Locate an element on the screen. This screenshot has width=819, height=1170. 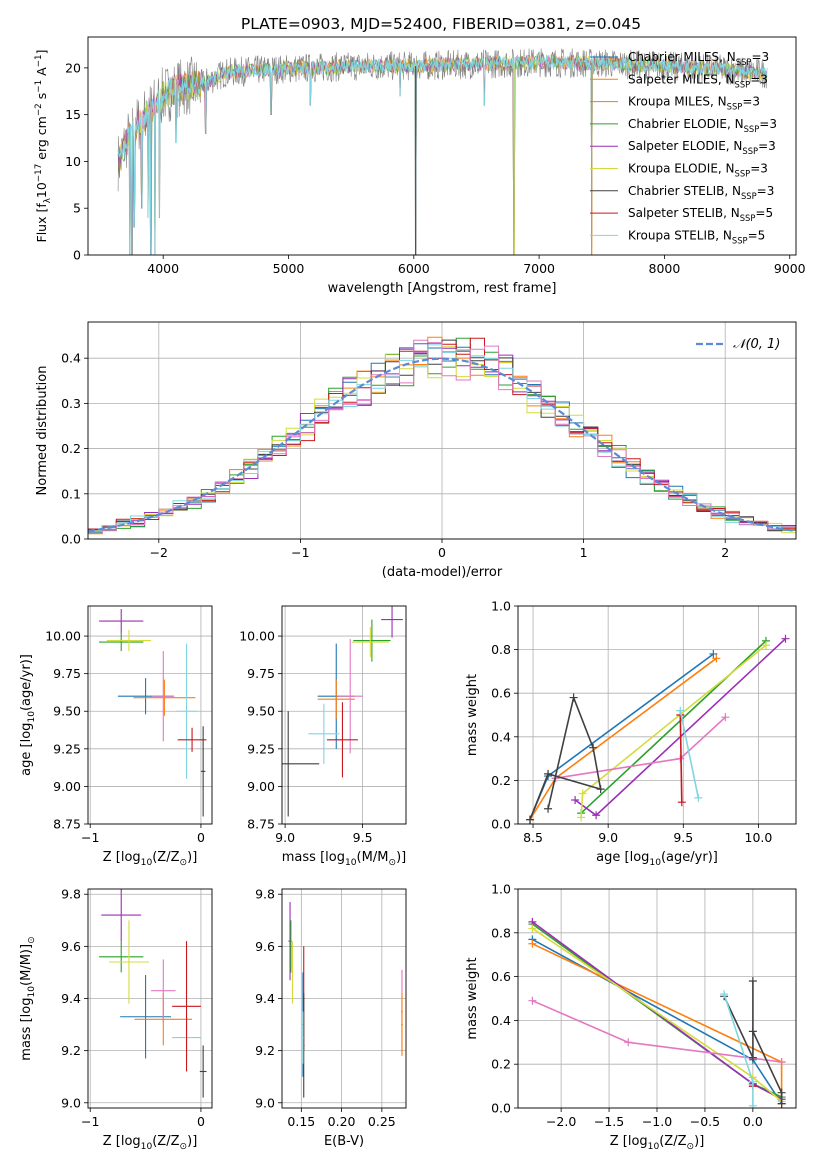
mass-vs-ebv-ytick-label: 9.8 is located at coordinates (265, 894).